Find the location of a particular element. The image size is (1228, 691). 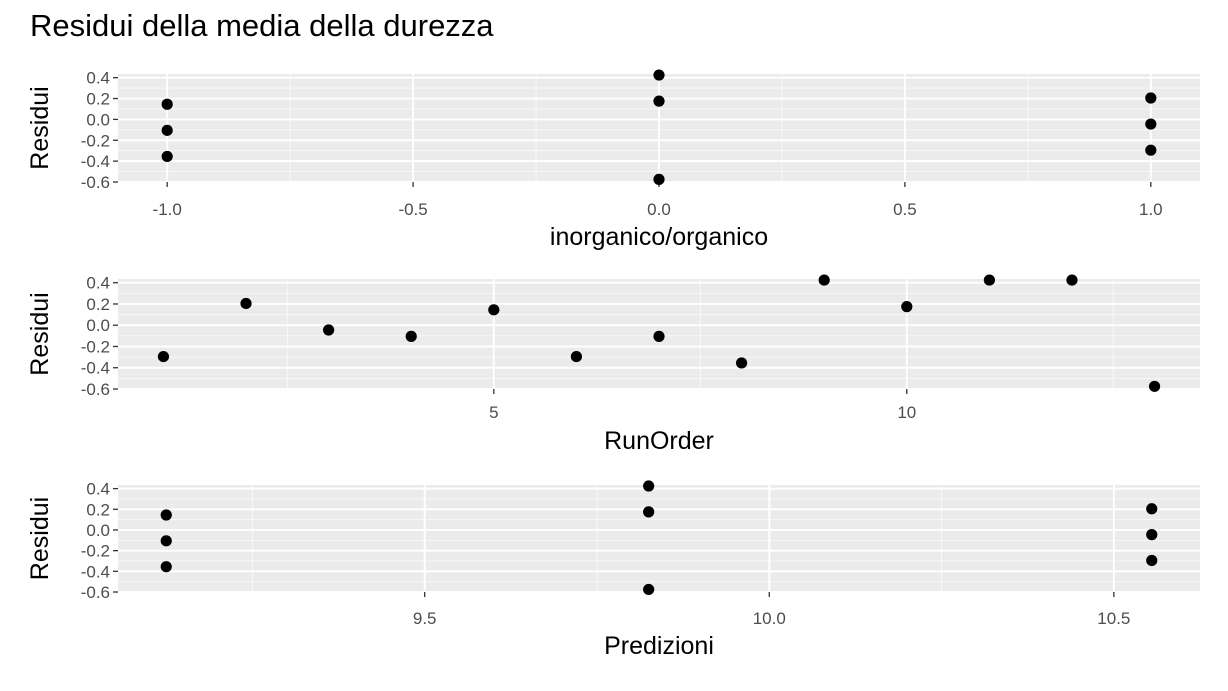

x-tick-label: -0.5 is located at coordinates (412, 209).